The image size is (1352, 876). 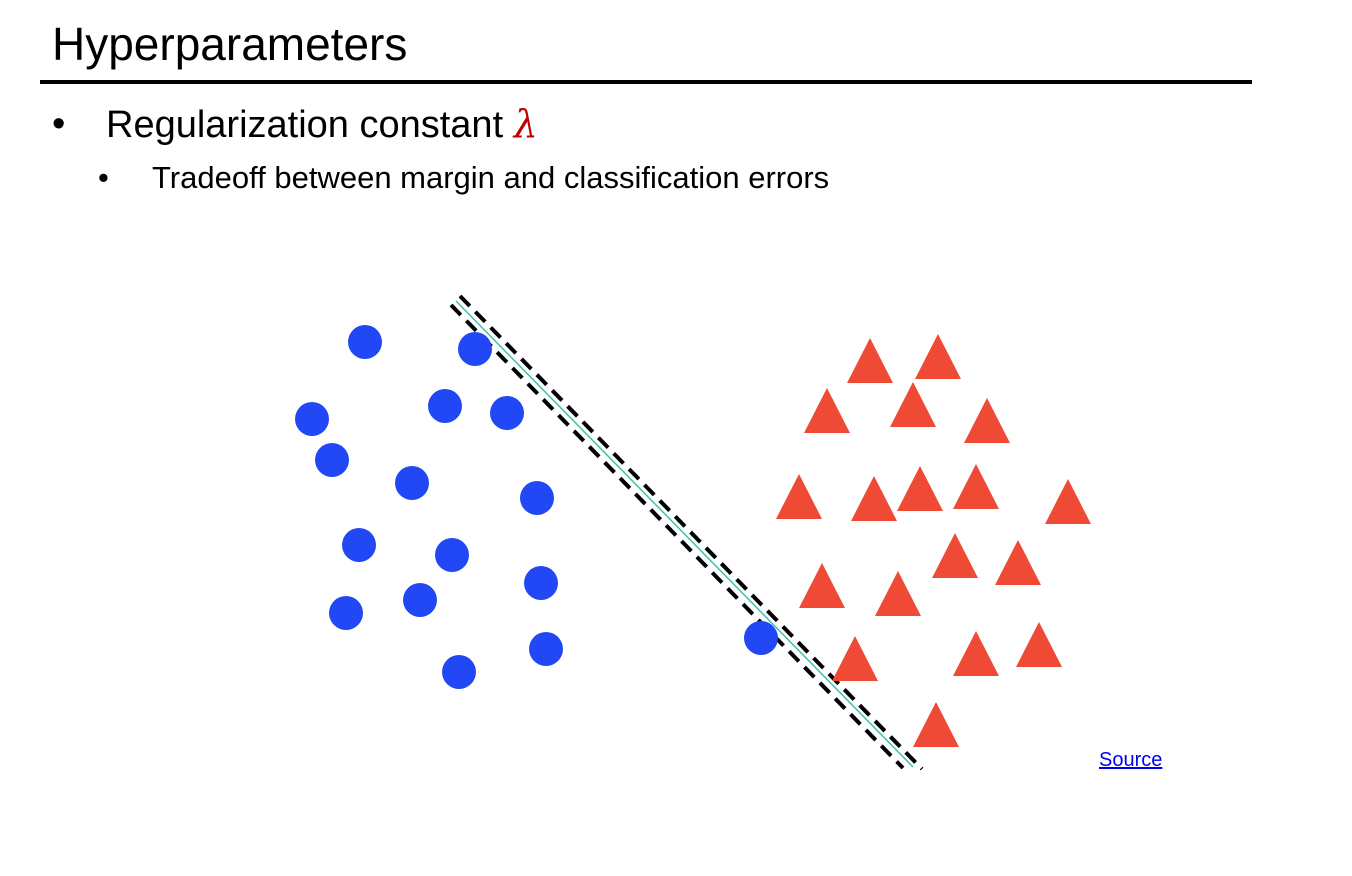 I want to click on slide-title: Hyperparameters, so click(x=230, y=44).